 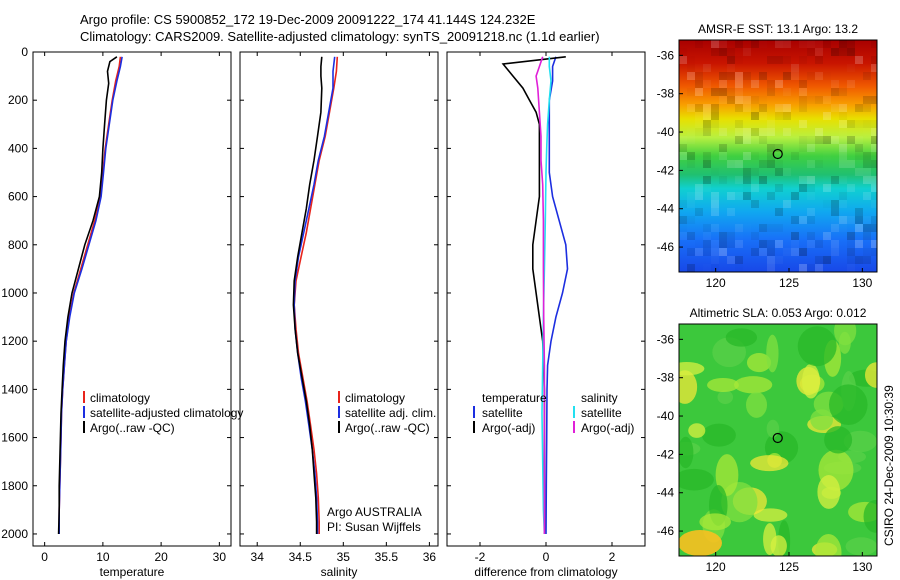 I want to click on temperature-lines, so click(x=90, y=295).